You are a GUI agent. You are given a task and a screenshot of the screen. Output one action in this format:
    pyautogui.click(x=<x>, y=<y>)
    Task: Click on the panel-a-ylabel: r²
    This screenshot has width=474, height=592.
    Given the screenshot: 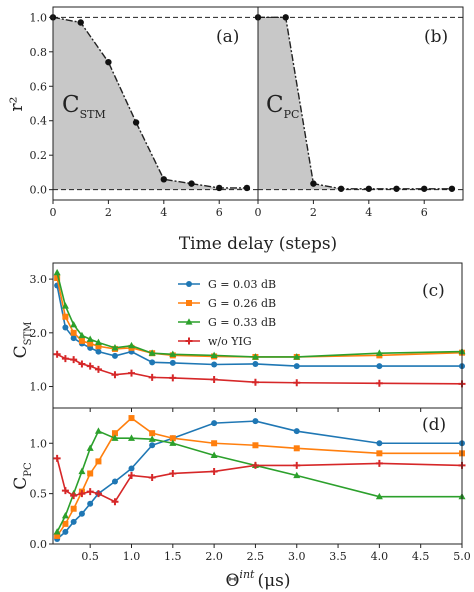 What is the action you would take?
    pyautogui.click(x=17, y=104)
    